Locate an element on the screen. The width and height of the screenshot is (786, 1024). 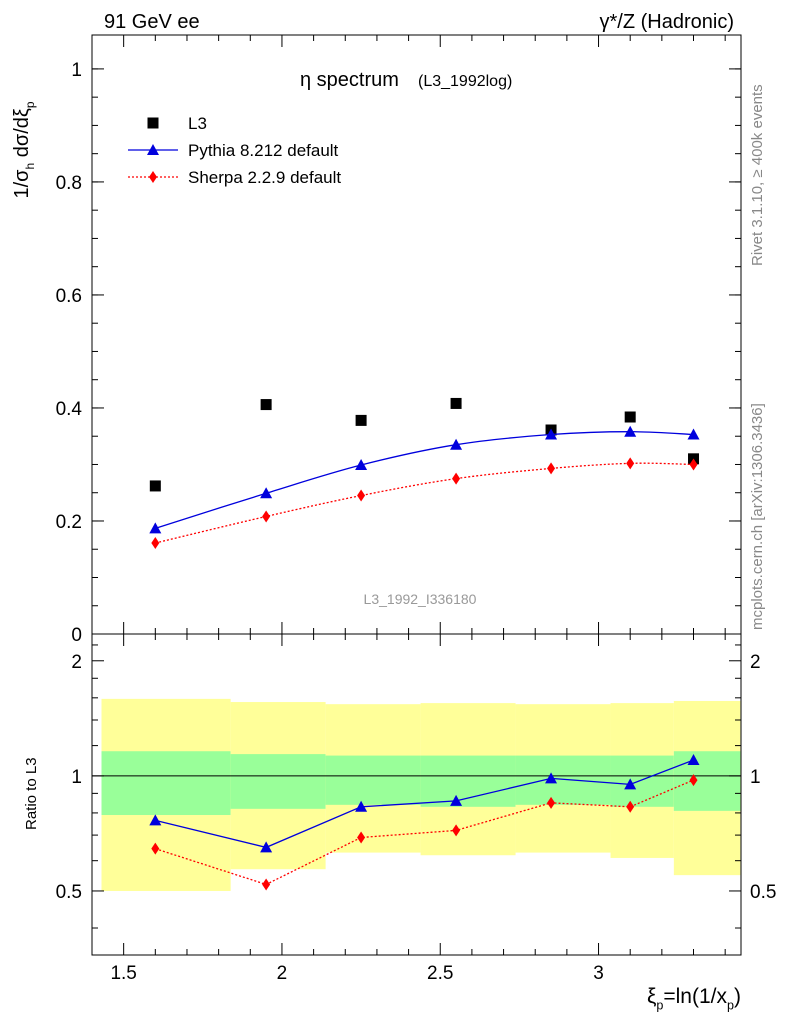
header-left: 91 GeV ee is located at coordinates (152, 22).